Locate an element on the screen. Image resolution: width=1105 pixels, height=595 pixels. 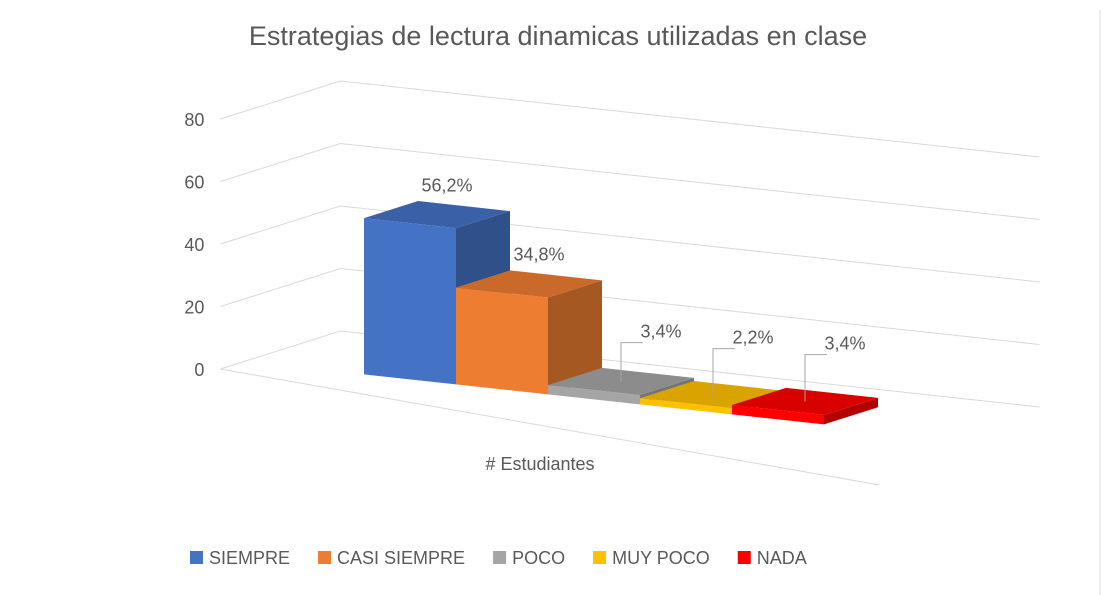
legend-label: CASI SIEMPRE is located at coordinates (401, 558).